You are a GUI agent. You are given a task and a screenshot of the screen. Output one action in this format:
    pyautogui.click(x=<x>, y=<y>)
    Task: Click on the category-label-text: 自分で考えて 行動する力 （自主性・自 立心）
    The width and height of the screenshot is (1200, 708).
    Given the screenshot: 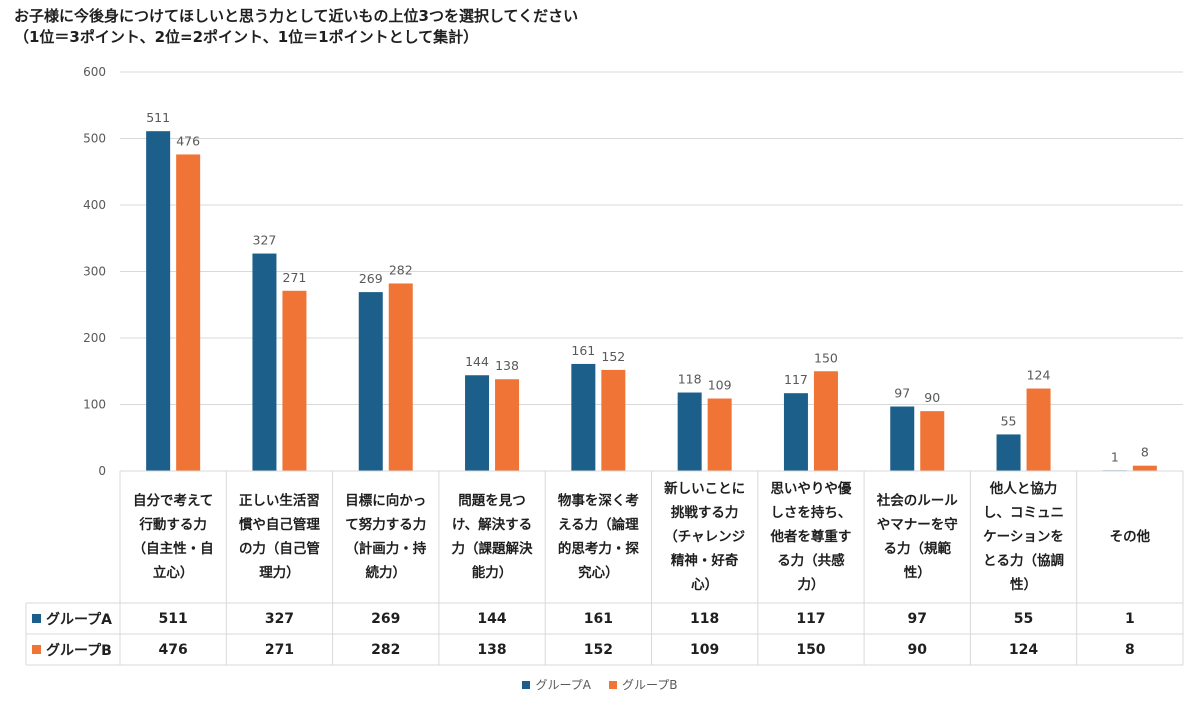 What is the action you would take?
    pyautogui.click(x=173, y=537)
    